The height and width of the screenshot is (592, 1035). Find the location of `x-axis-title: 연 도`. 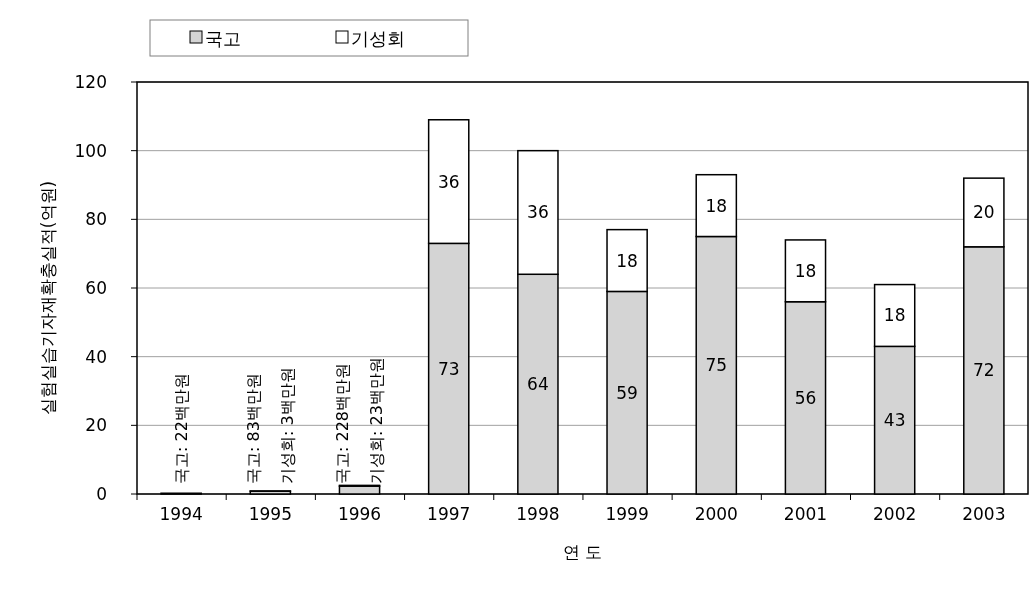

x-axis-title: 연 도 is located at coordinates (582, 552).